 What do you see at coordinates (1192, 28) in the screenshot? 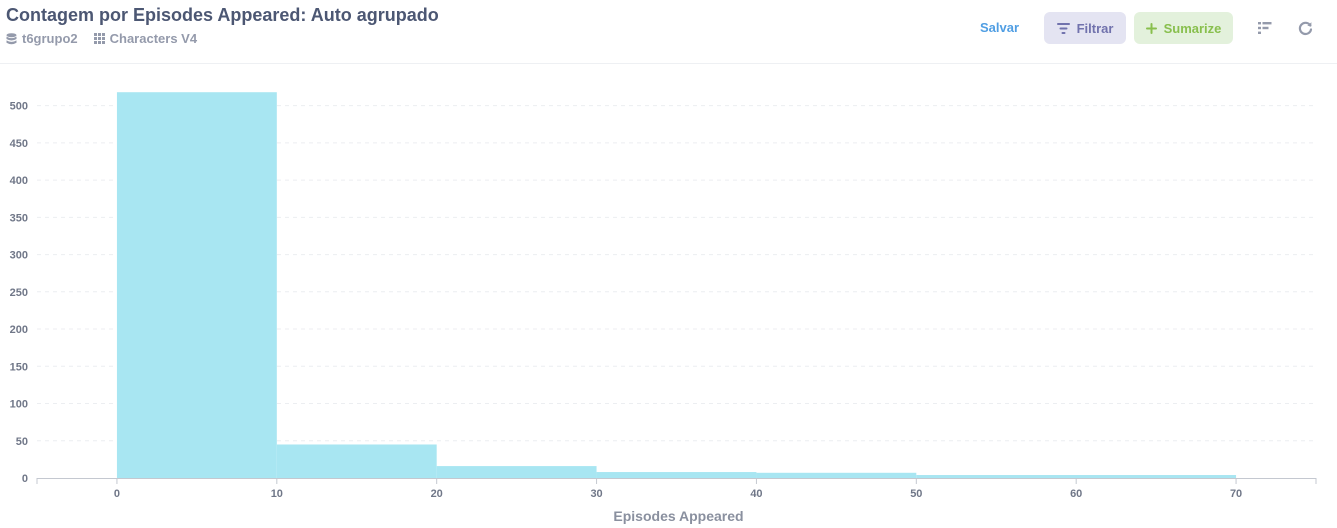
I see `summarize-label: Sumarize` at bounding box center [1192, 28].